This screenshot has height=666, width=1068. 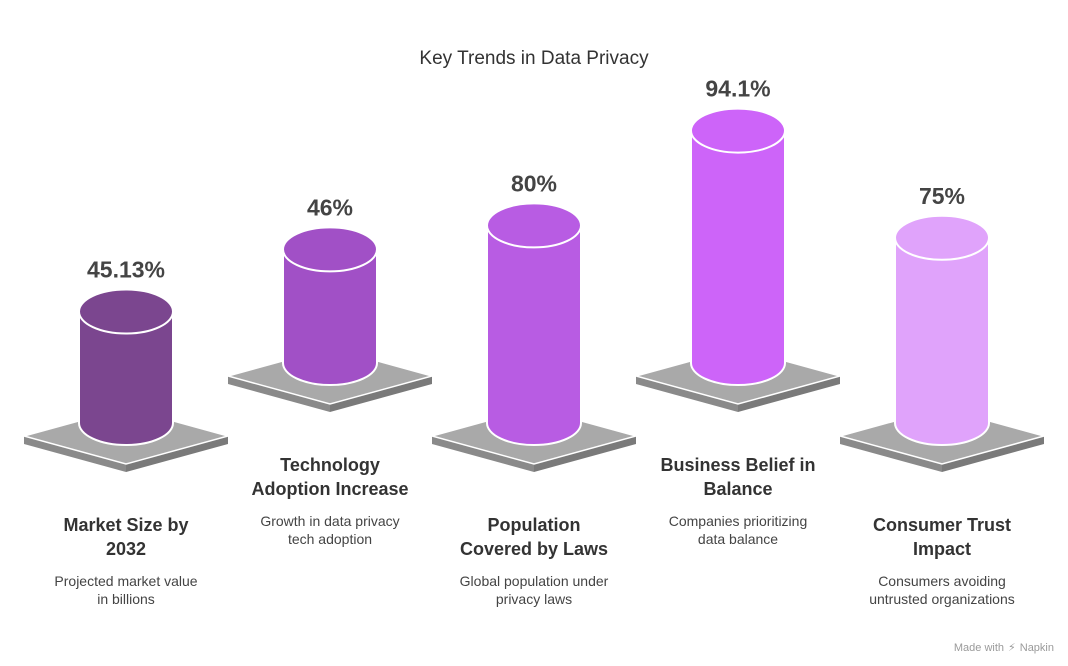 What do you see at coordinates (738, 539) in the screenshot?
I see `category-description: data balance` at bounding box center [738, 539].